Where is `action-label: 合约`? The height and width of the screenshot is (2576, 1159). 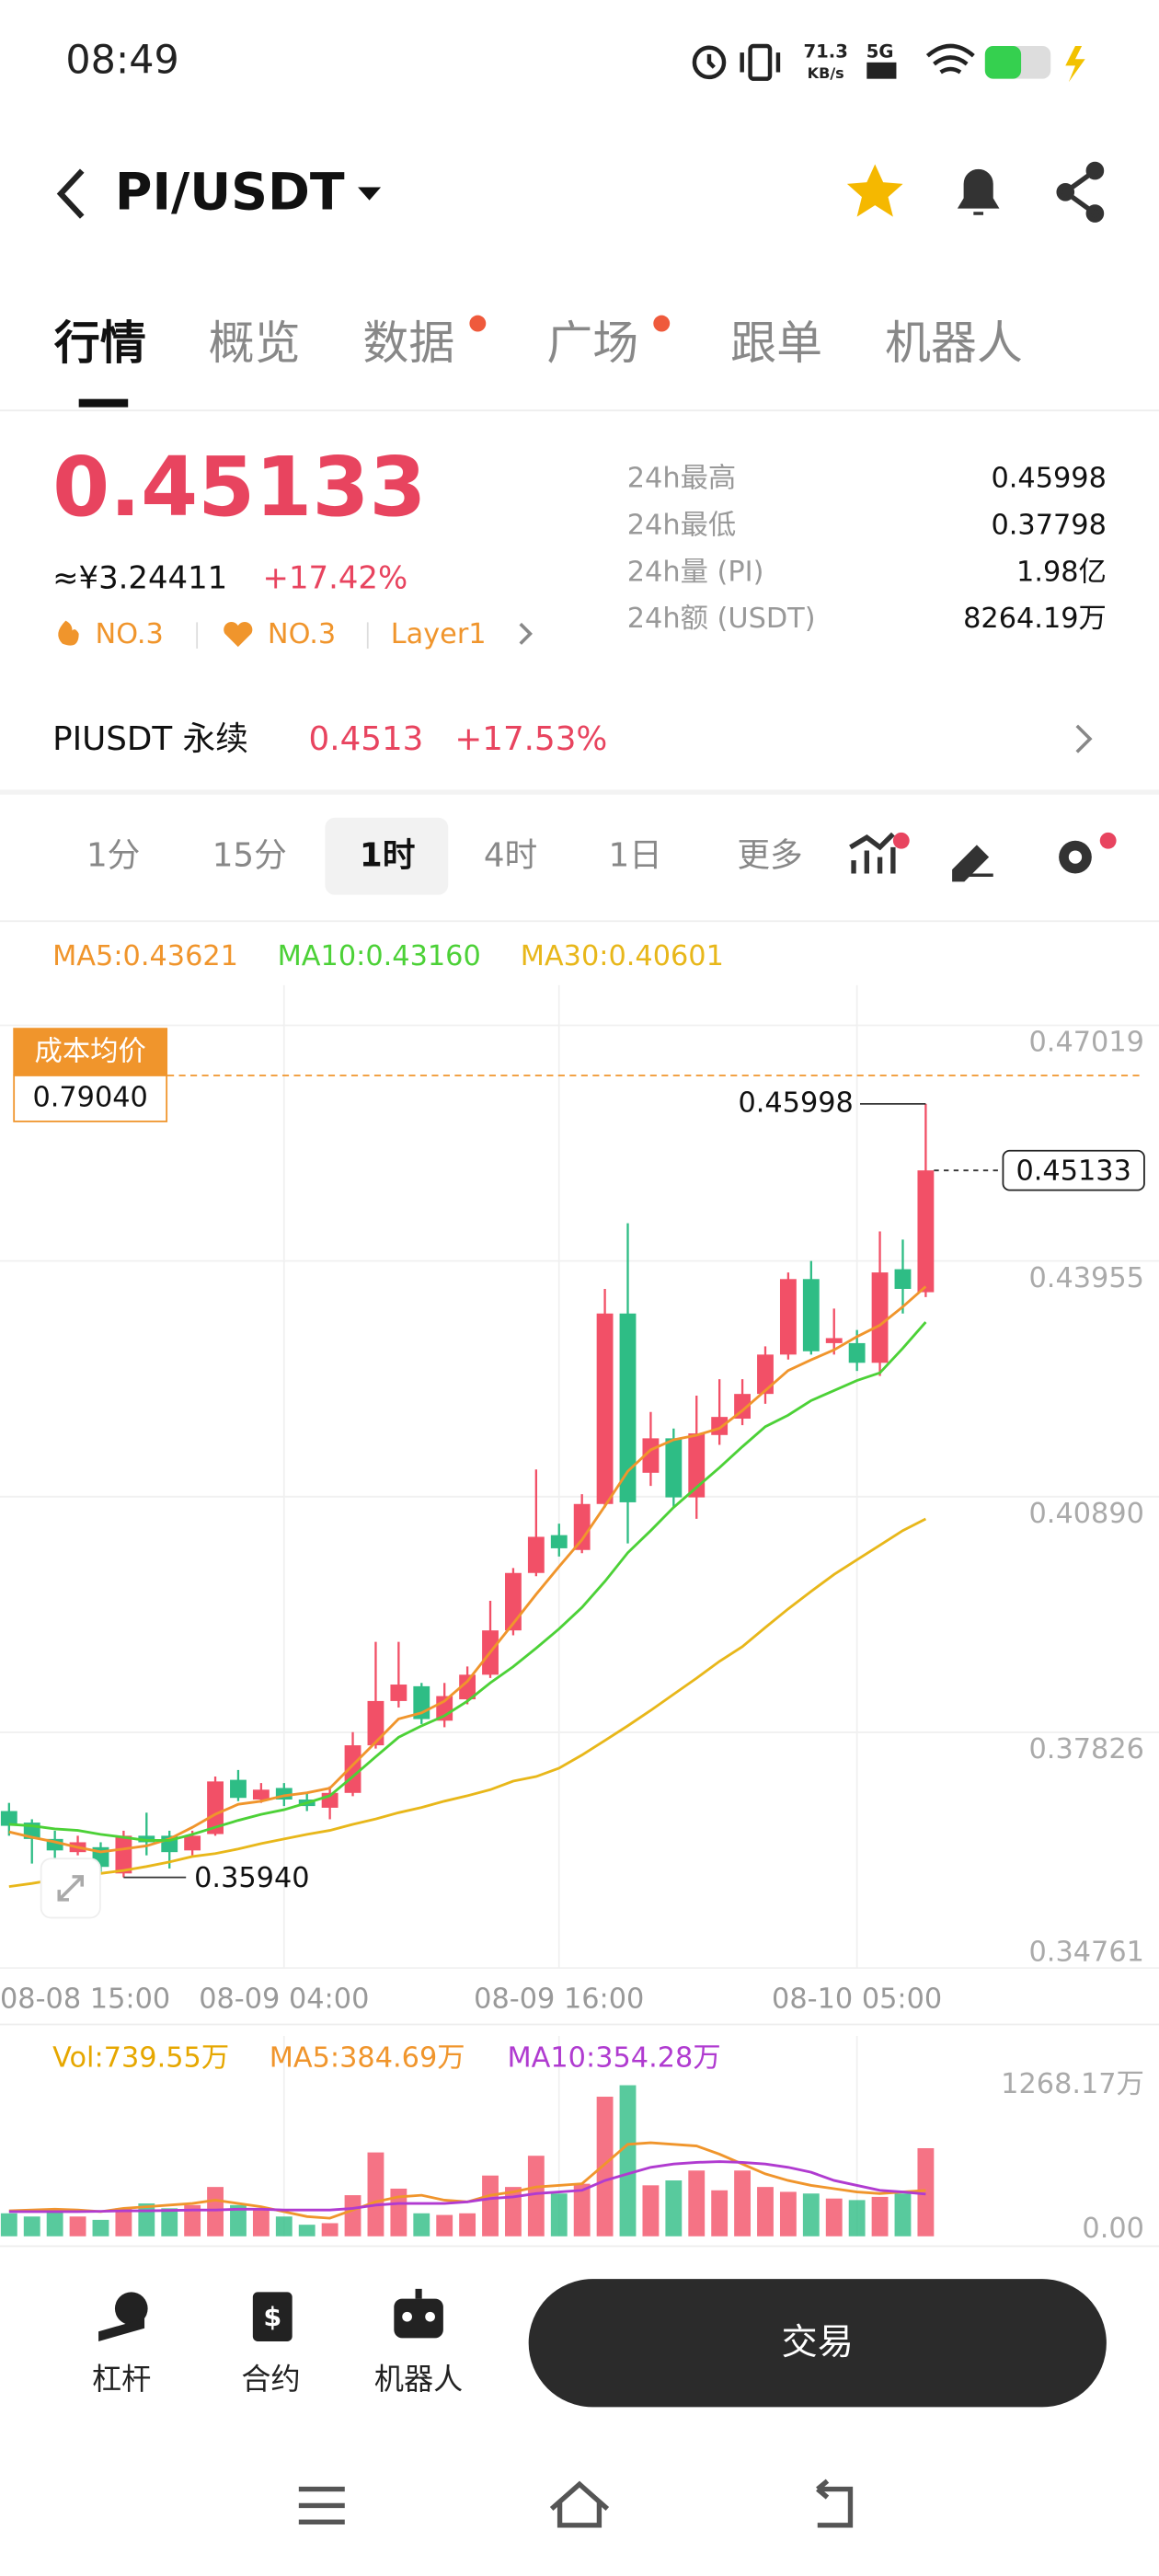 action-label: 合约 is located at coordinates (270, 2379).